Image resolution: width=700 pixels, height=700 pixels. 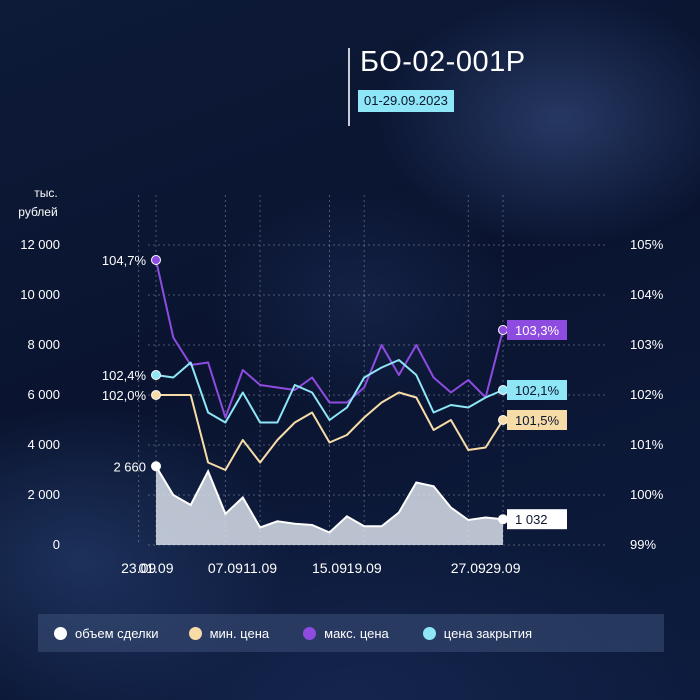 I want to click on y-tick-label-right: 99%, so click(x=643, y=544).